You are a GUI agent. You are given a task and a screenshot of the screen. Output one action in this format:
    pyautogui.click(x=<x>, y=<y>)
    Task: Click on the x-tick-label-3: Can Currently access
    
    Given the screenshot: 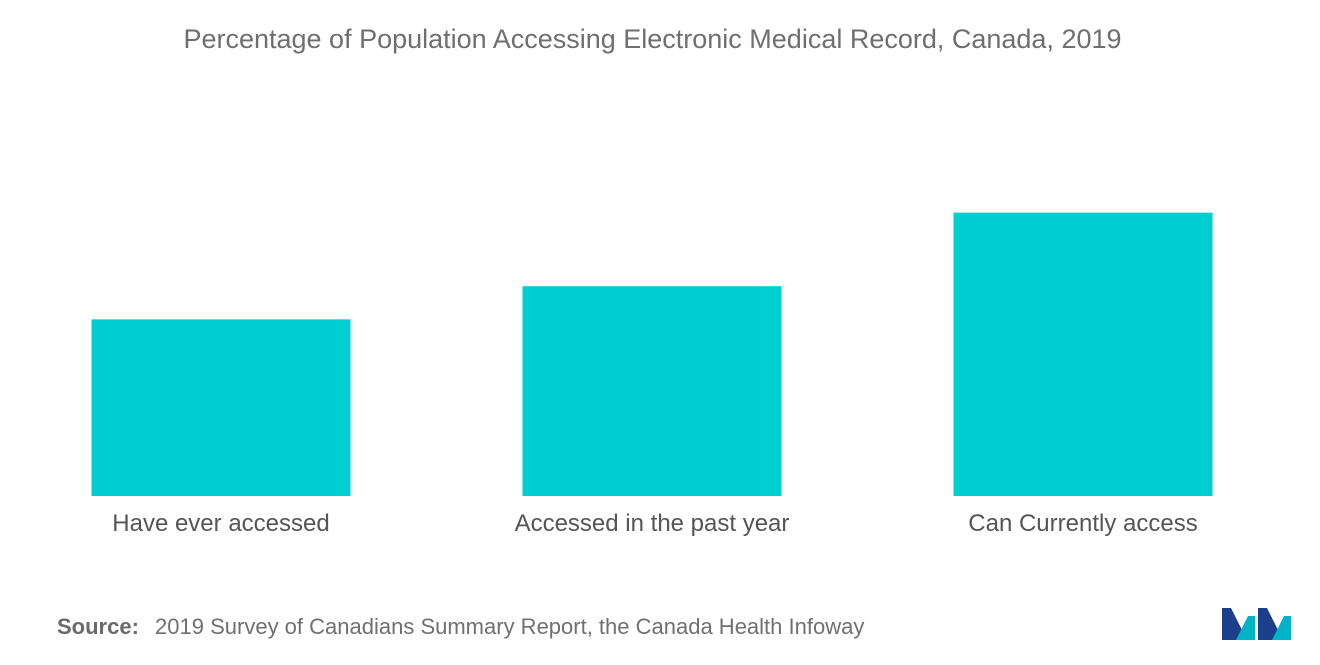 What is the action you would take?
    pyautogui.click(x=1082, y=523)
    